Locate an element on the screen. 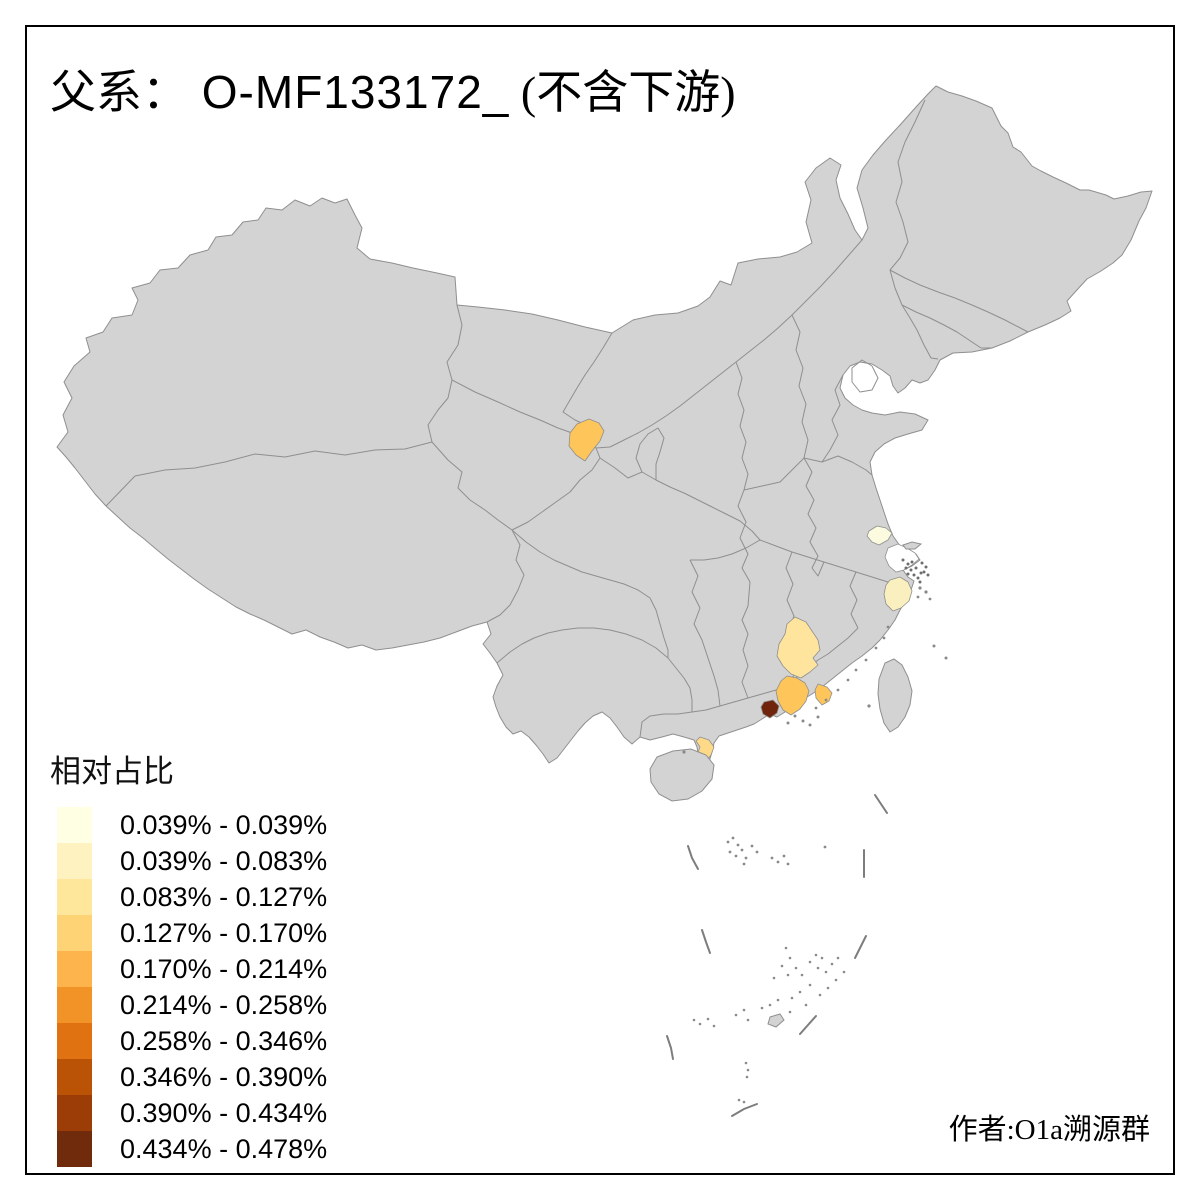 This screenshot has height=1200, width=1200. legend-label: 0.434% - 0.478% is located at coordinates (224, 1148).